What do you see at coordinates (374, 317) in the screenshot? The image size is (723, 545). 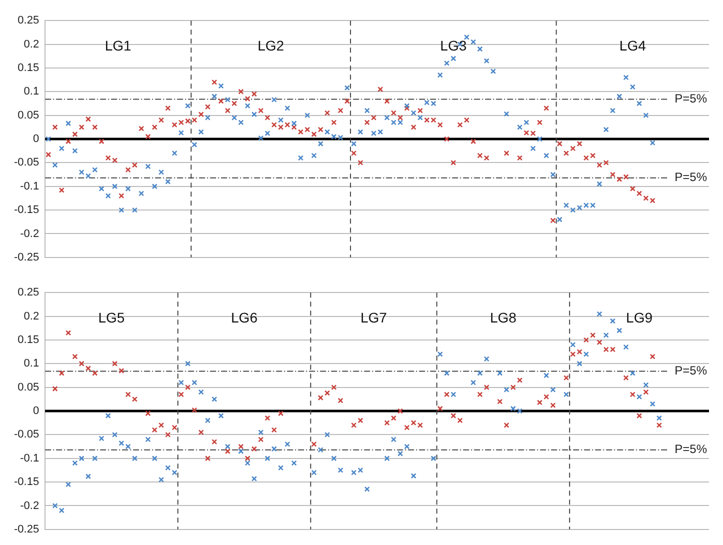 I see `annotation: LG7` at bounding box center [374, 317].